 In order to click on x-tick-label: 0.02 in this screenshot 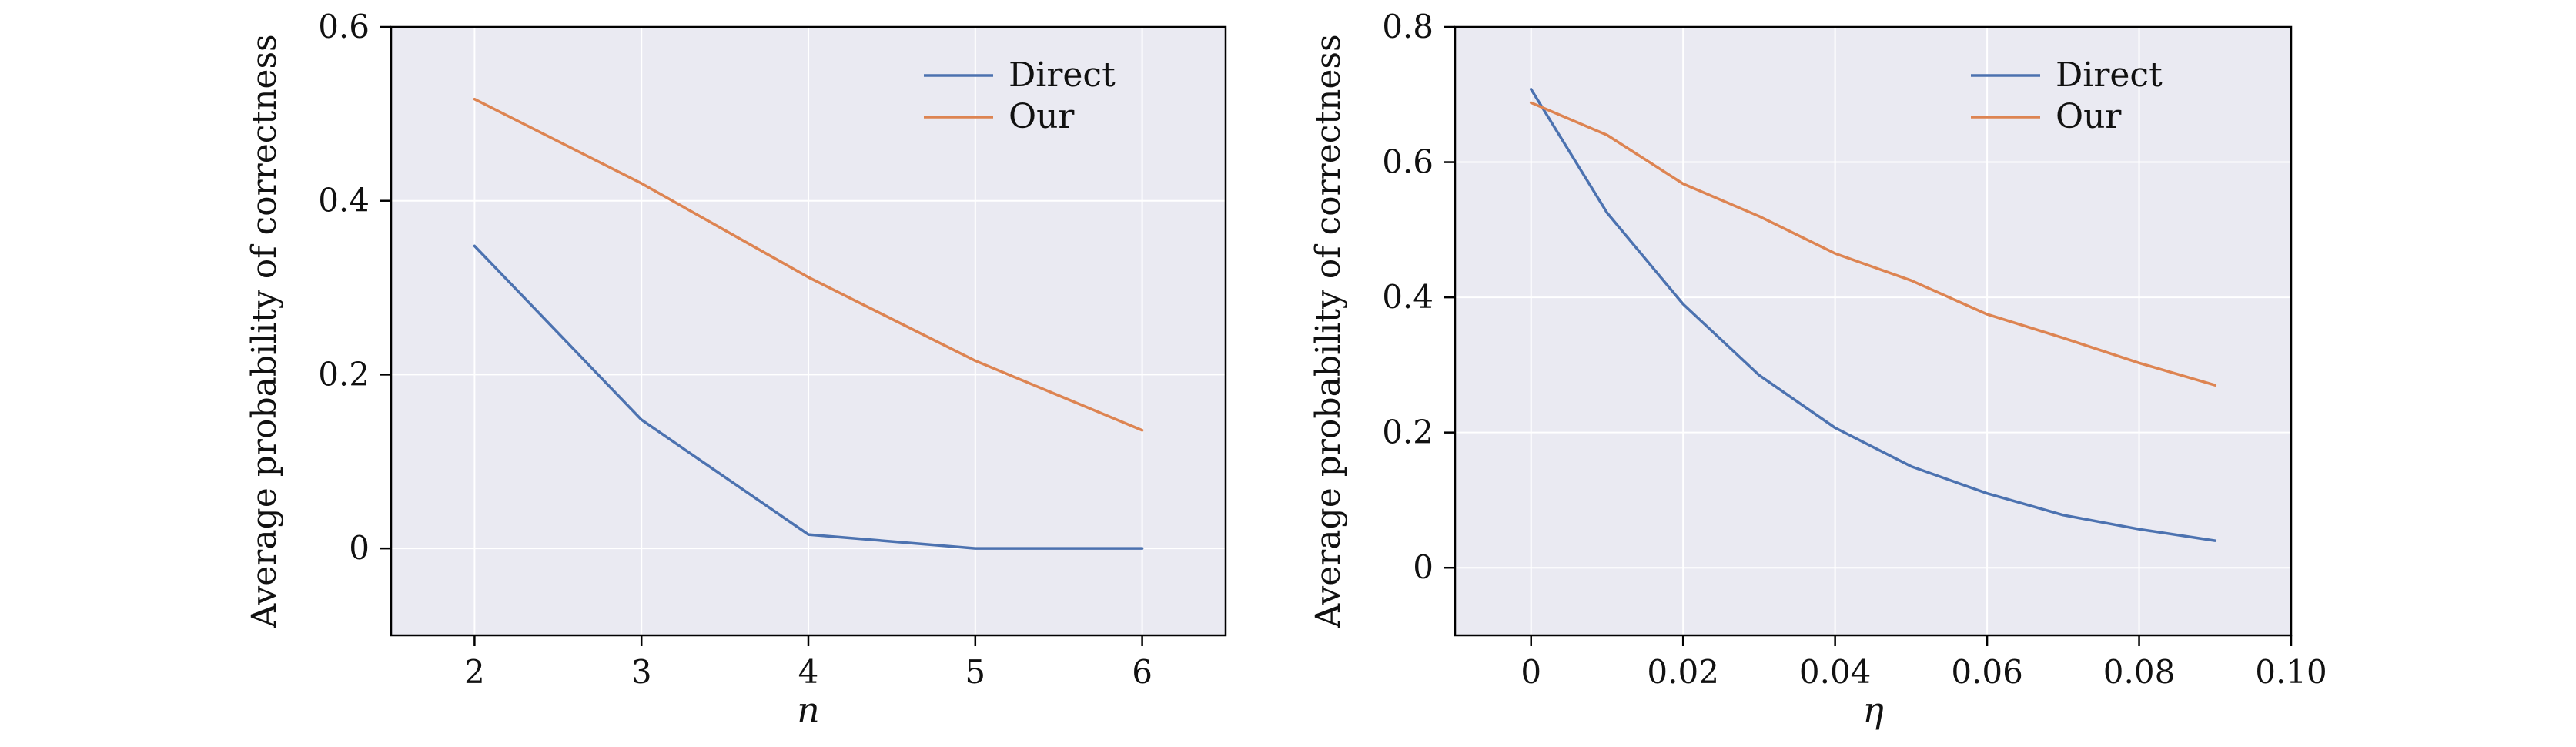, I will do `click(1683, 672)`.